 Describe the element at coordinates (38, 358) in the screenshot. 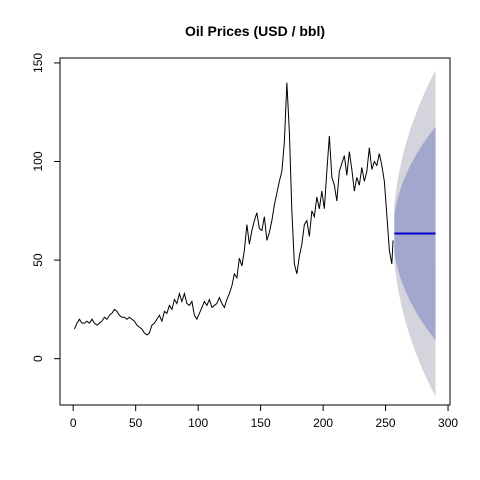

I see `y-tick-label: 0` at that location.